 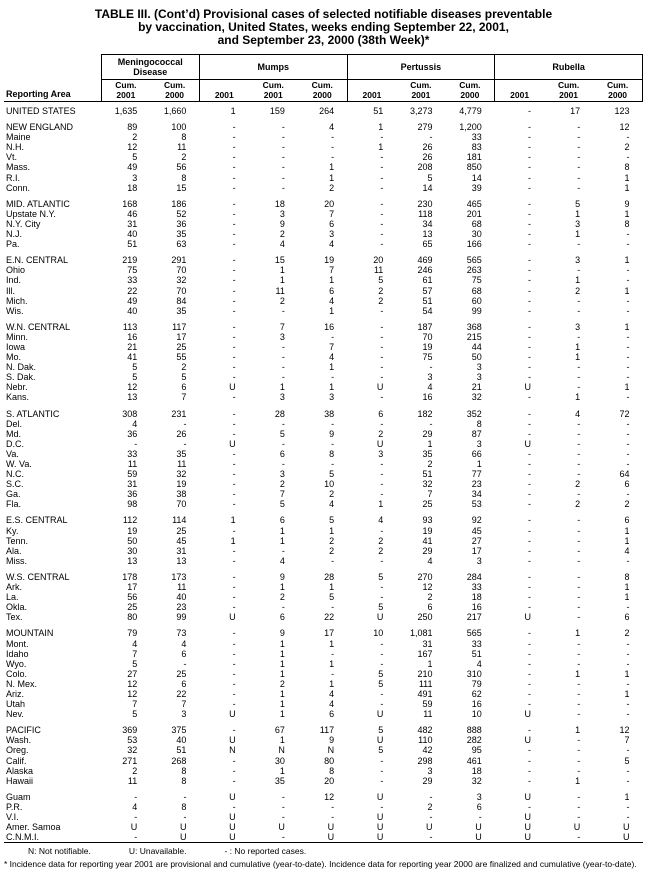 I want to click on value-cell: 57, so click(x=427, y=290).